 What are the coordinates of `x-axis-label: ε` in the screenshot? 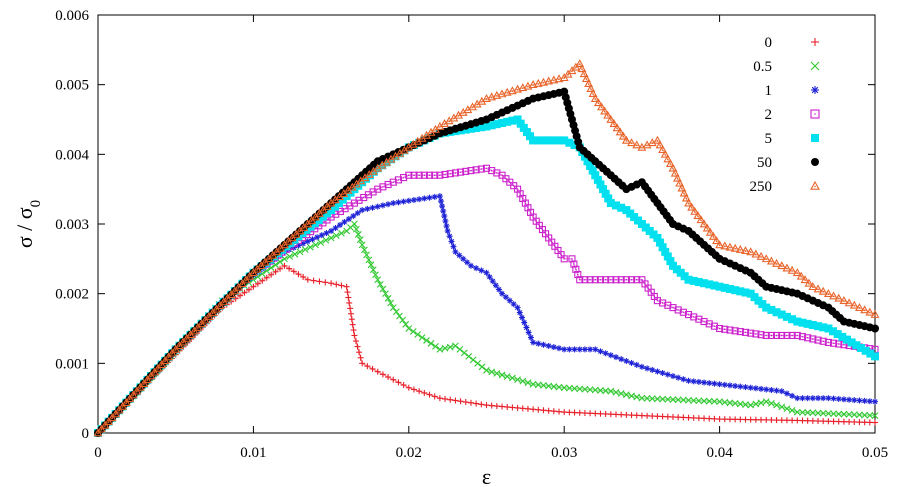 It's located at (486, 475).